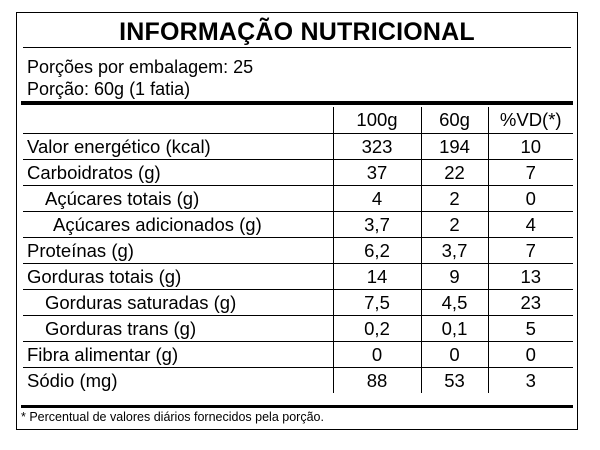 This screenshot has height=450, width=600. Describe the element at coordinates (530, 380) in the screenshot. I see `value-vd: 3` at that location.